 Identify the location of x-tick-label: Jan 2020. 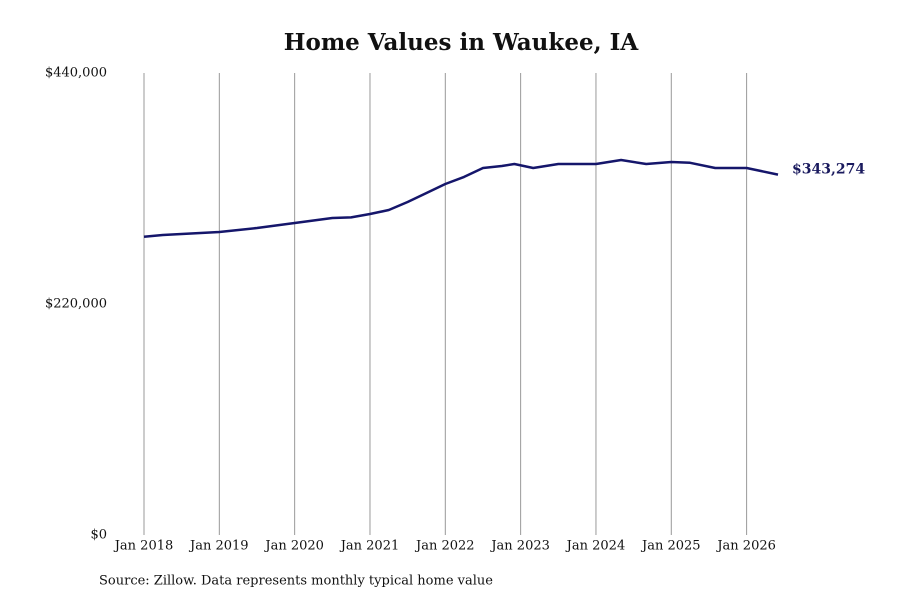
(293, 546).